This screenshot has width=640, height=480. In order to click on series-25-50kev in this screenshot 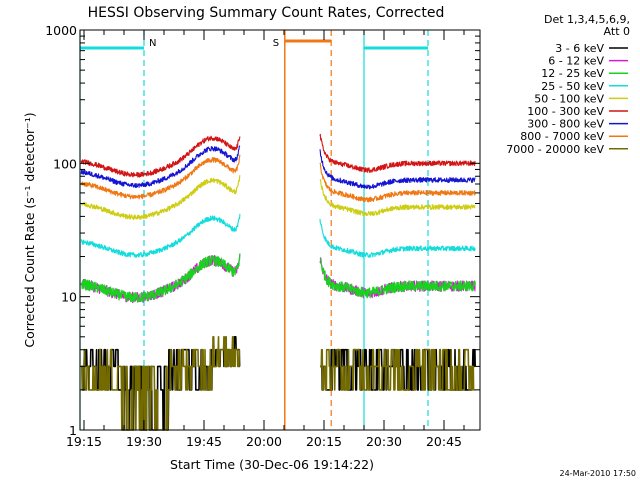, I will do `click(278, 236)`.